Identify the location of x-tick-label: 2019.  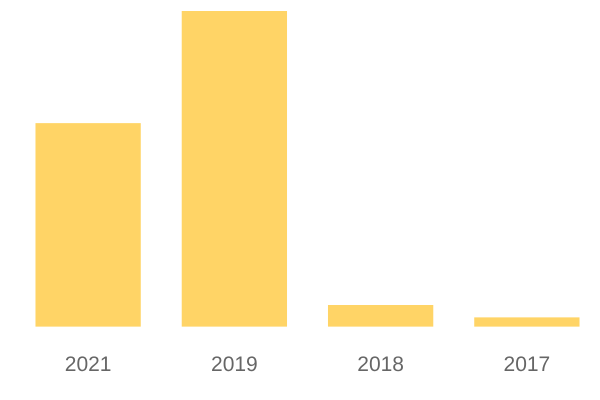
(234, 364).